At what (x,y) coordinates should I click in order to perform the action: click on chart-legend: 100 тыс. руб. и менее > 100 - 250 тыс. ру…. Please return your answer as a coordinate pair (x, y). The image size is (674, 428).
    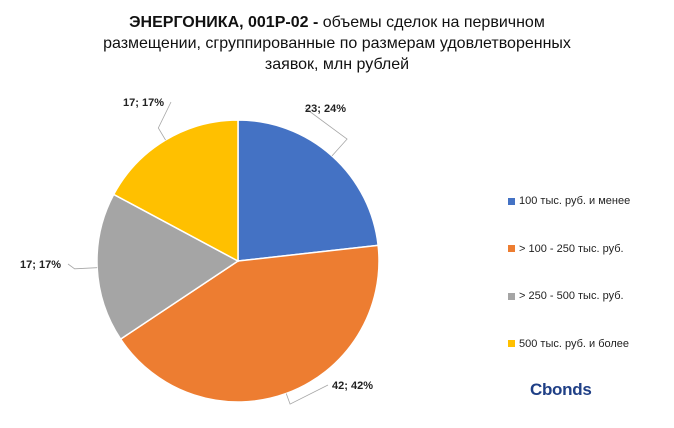
    Looking at the image, I should click on (588, 288).